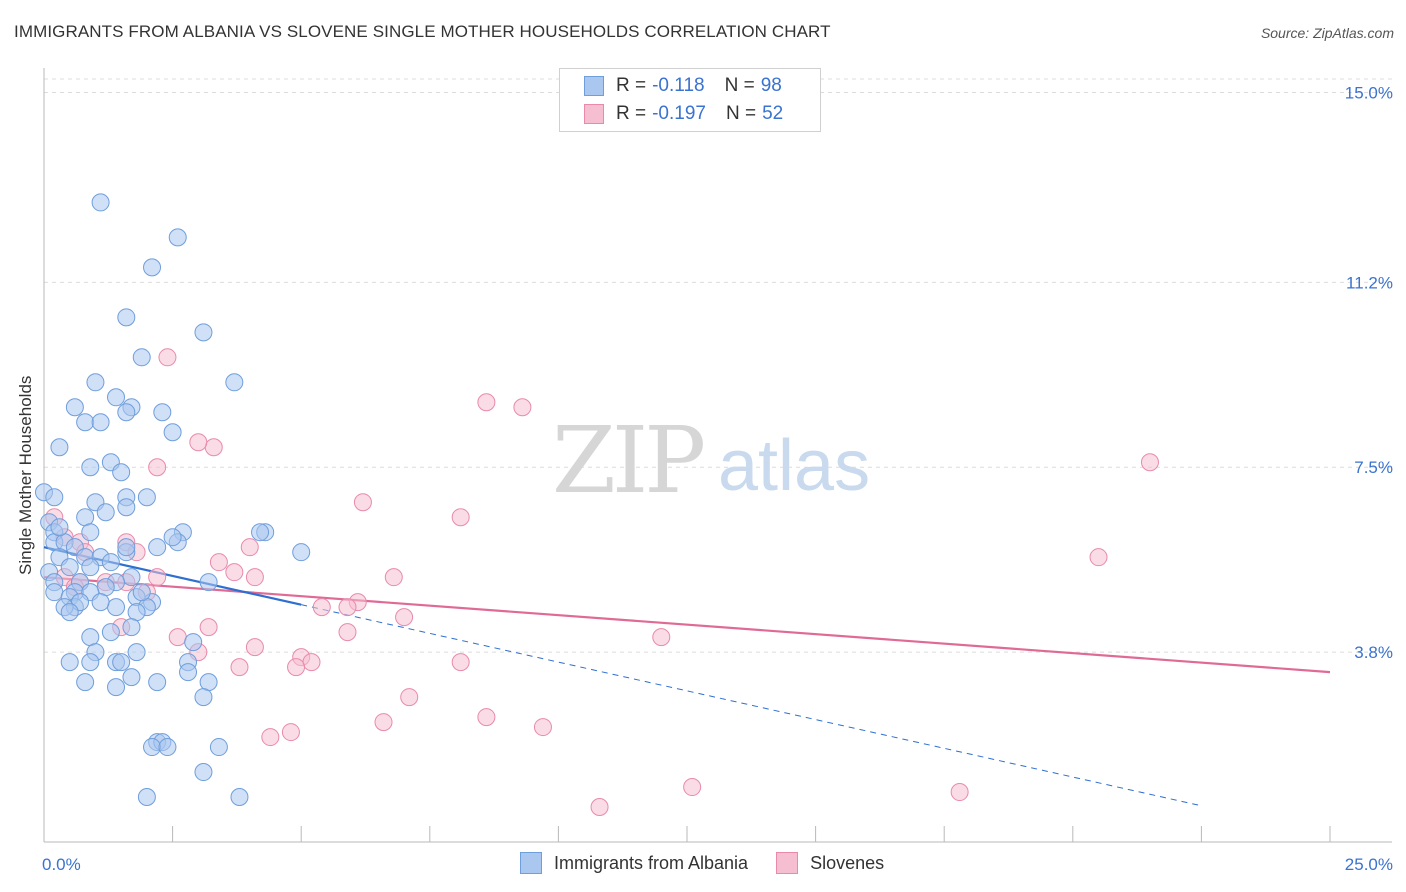 This screenshot has width=1406, height=892. Describe the element at coordinates (1369, 282) in the screenshot. I see `y-tick-label: 11.2%` at that location.